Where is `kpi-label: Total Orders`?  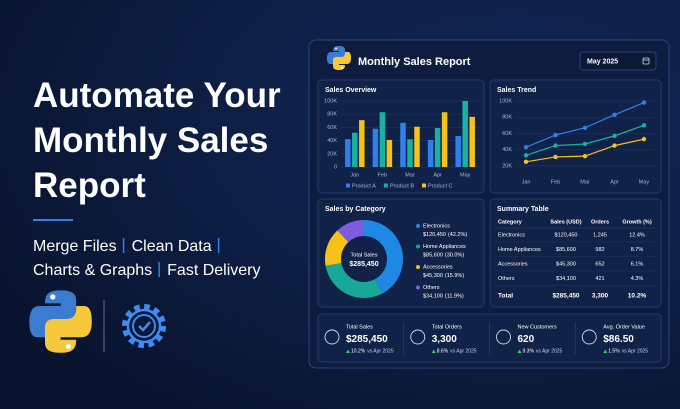
kpi-label: Total Orders is located at coordinates (447, 327).